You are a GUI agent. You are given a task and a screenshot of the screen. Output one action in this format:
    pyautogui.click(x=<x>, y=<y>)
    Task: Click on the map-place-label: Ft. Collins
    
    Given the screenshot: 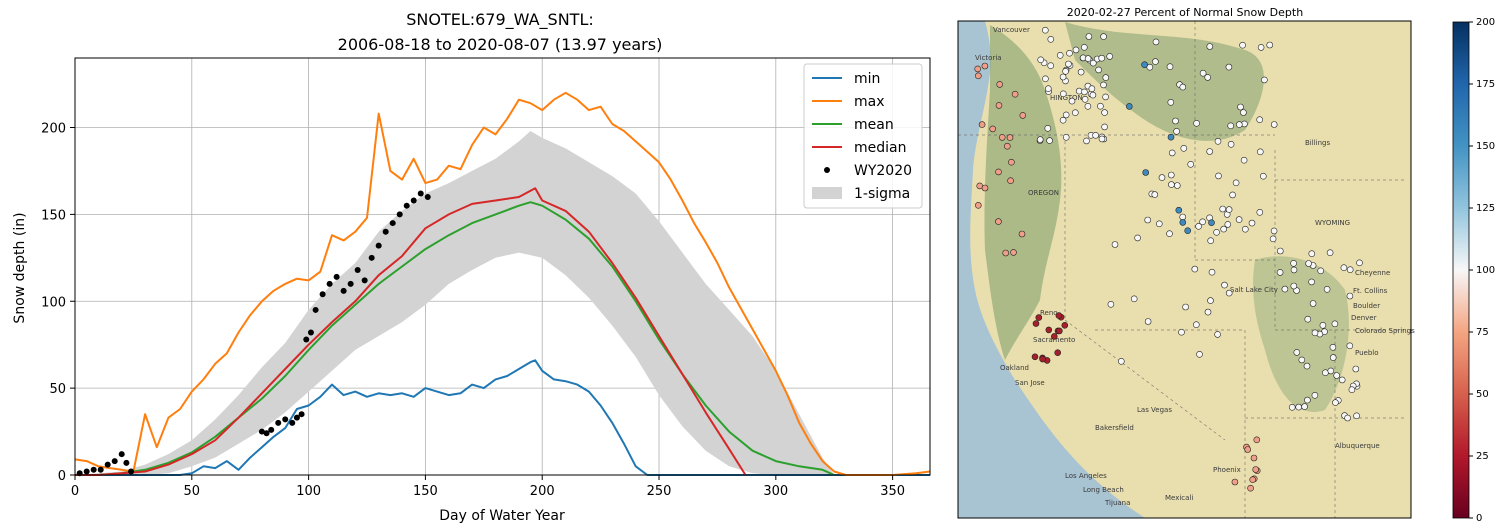 What is the action you would take?
    pyautogui.click(x=1370, y=291)
    